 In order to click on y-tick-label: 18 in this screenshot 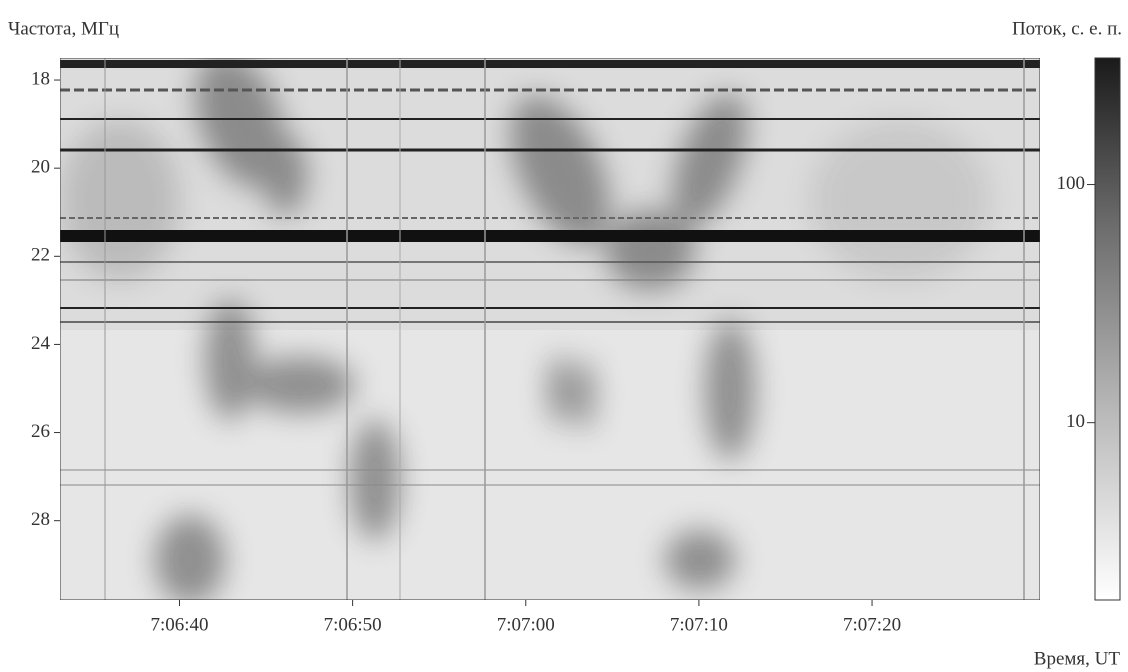, I will do `click(40, 78)`.